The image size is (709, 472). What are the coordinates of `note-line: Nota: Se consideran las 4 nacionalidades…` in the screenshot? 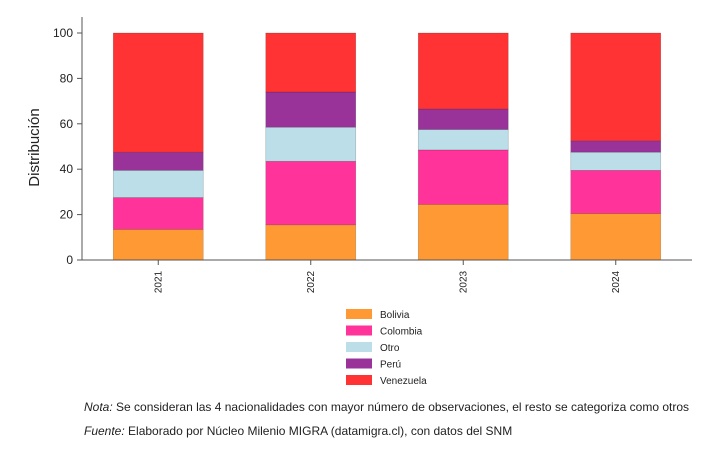 It's located at (394, 407).